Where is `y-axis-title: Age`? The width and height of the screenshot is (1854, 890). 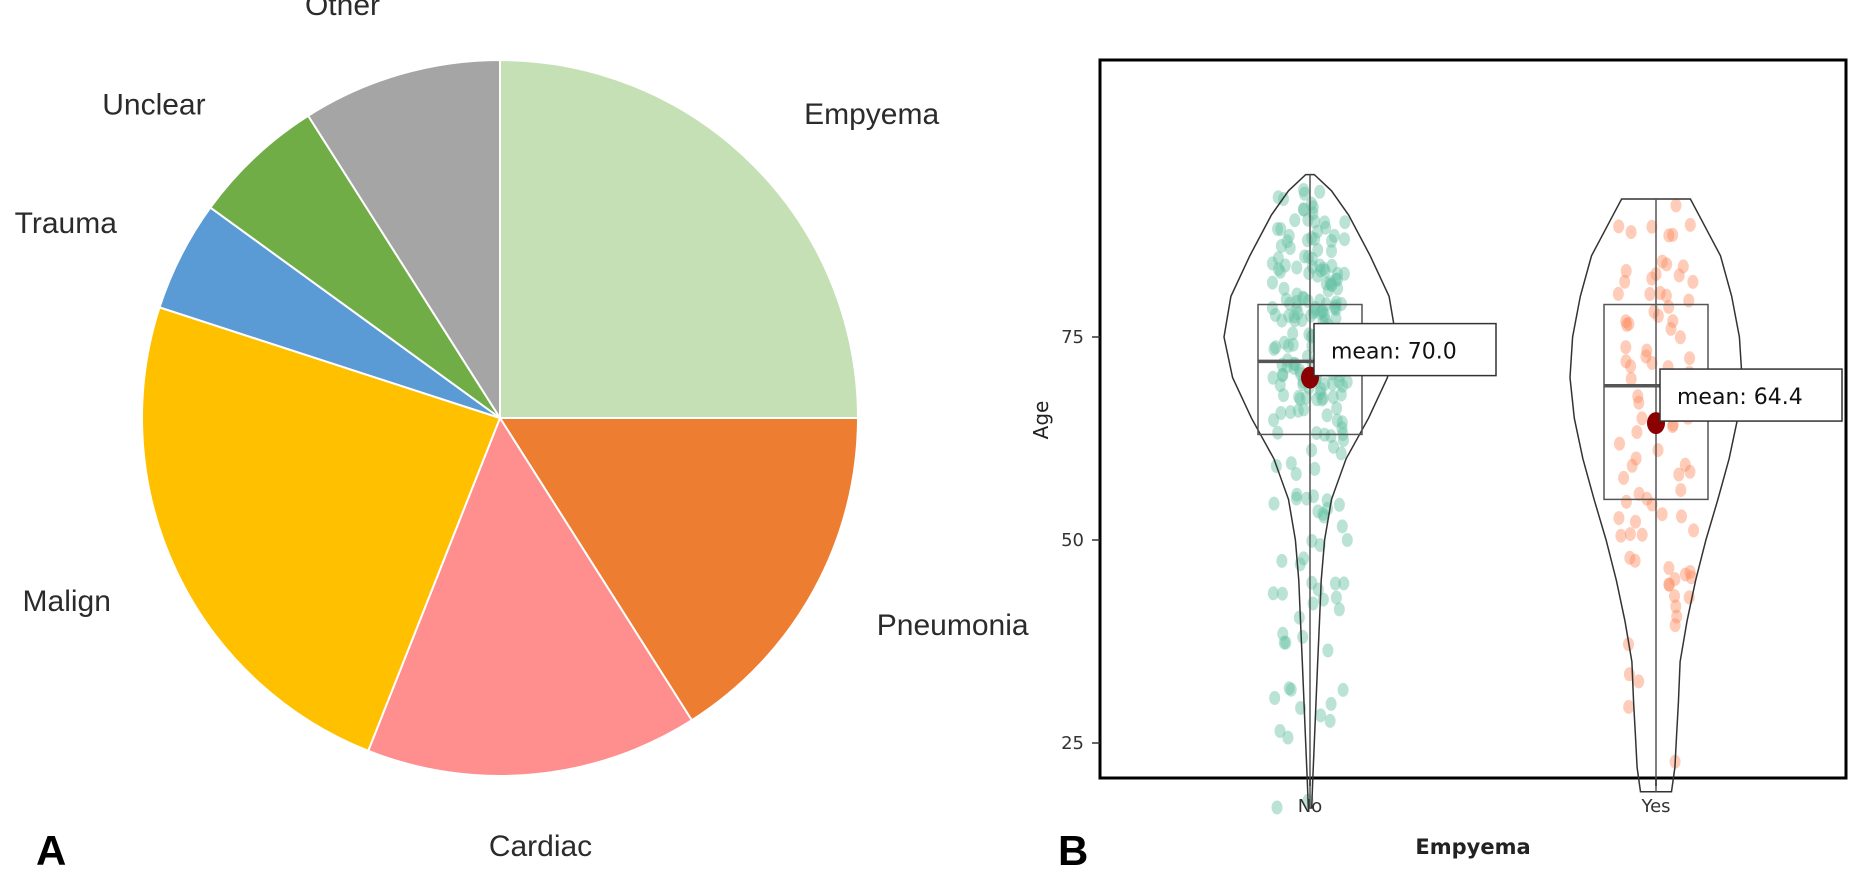 y-axis-title: Age is located at coordinates (1041, 420).